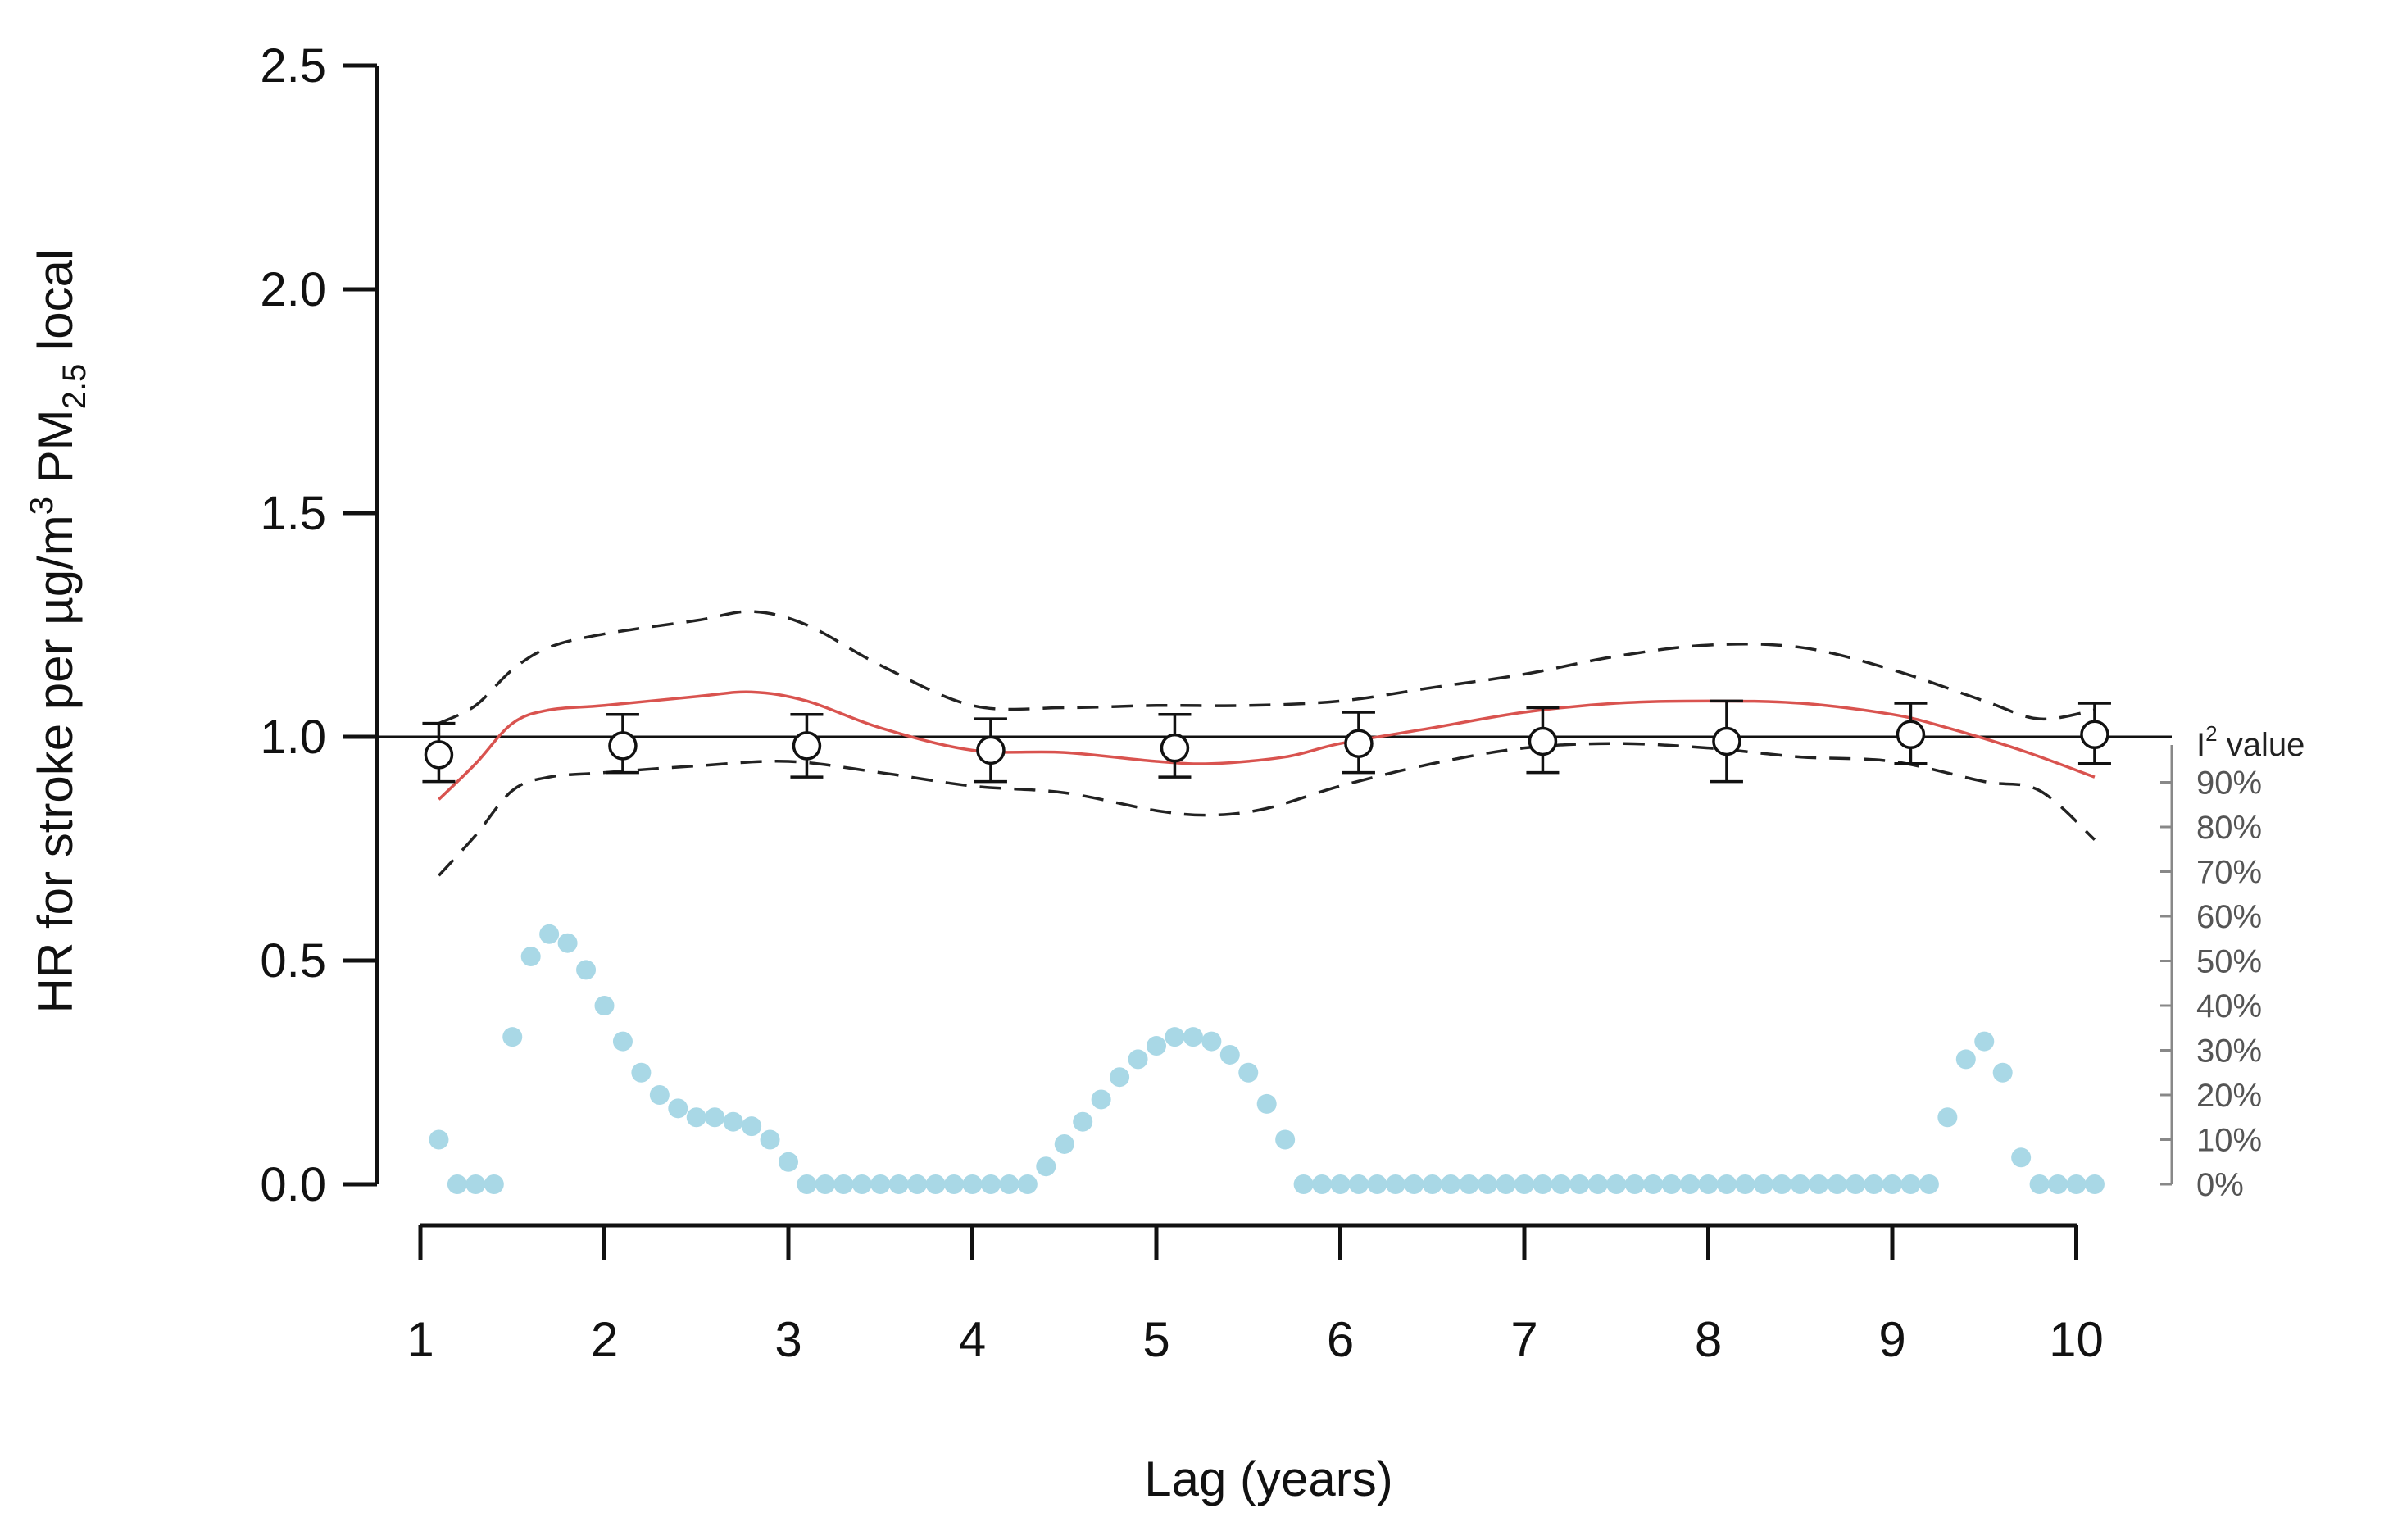 Image resolution: width=2384 pixels, height=1540 pixels. I want to click on x-tick-label: 9, so click(1891, 1340).